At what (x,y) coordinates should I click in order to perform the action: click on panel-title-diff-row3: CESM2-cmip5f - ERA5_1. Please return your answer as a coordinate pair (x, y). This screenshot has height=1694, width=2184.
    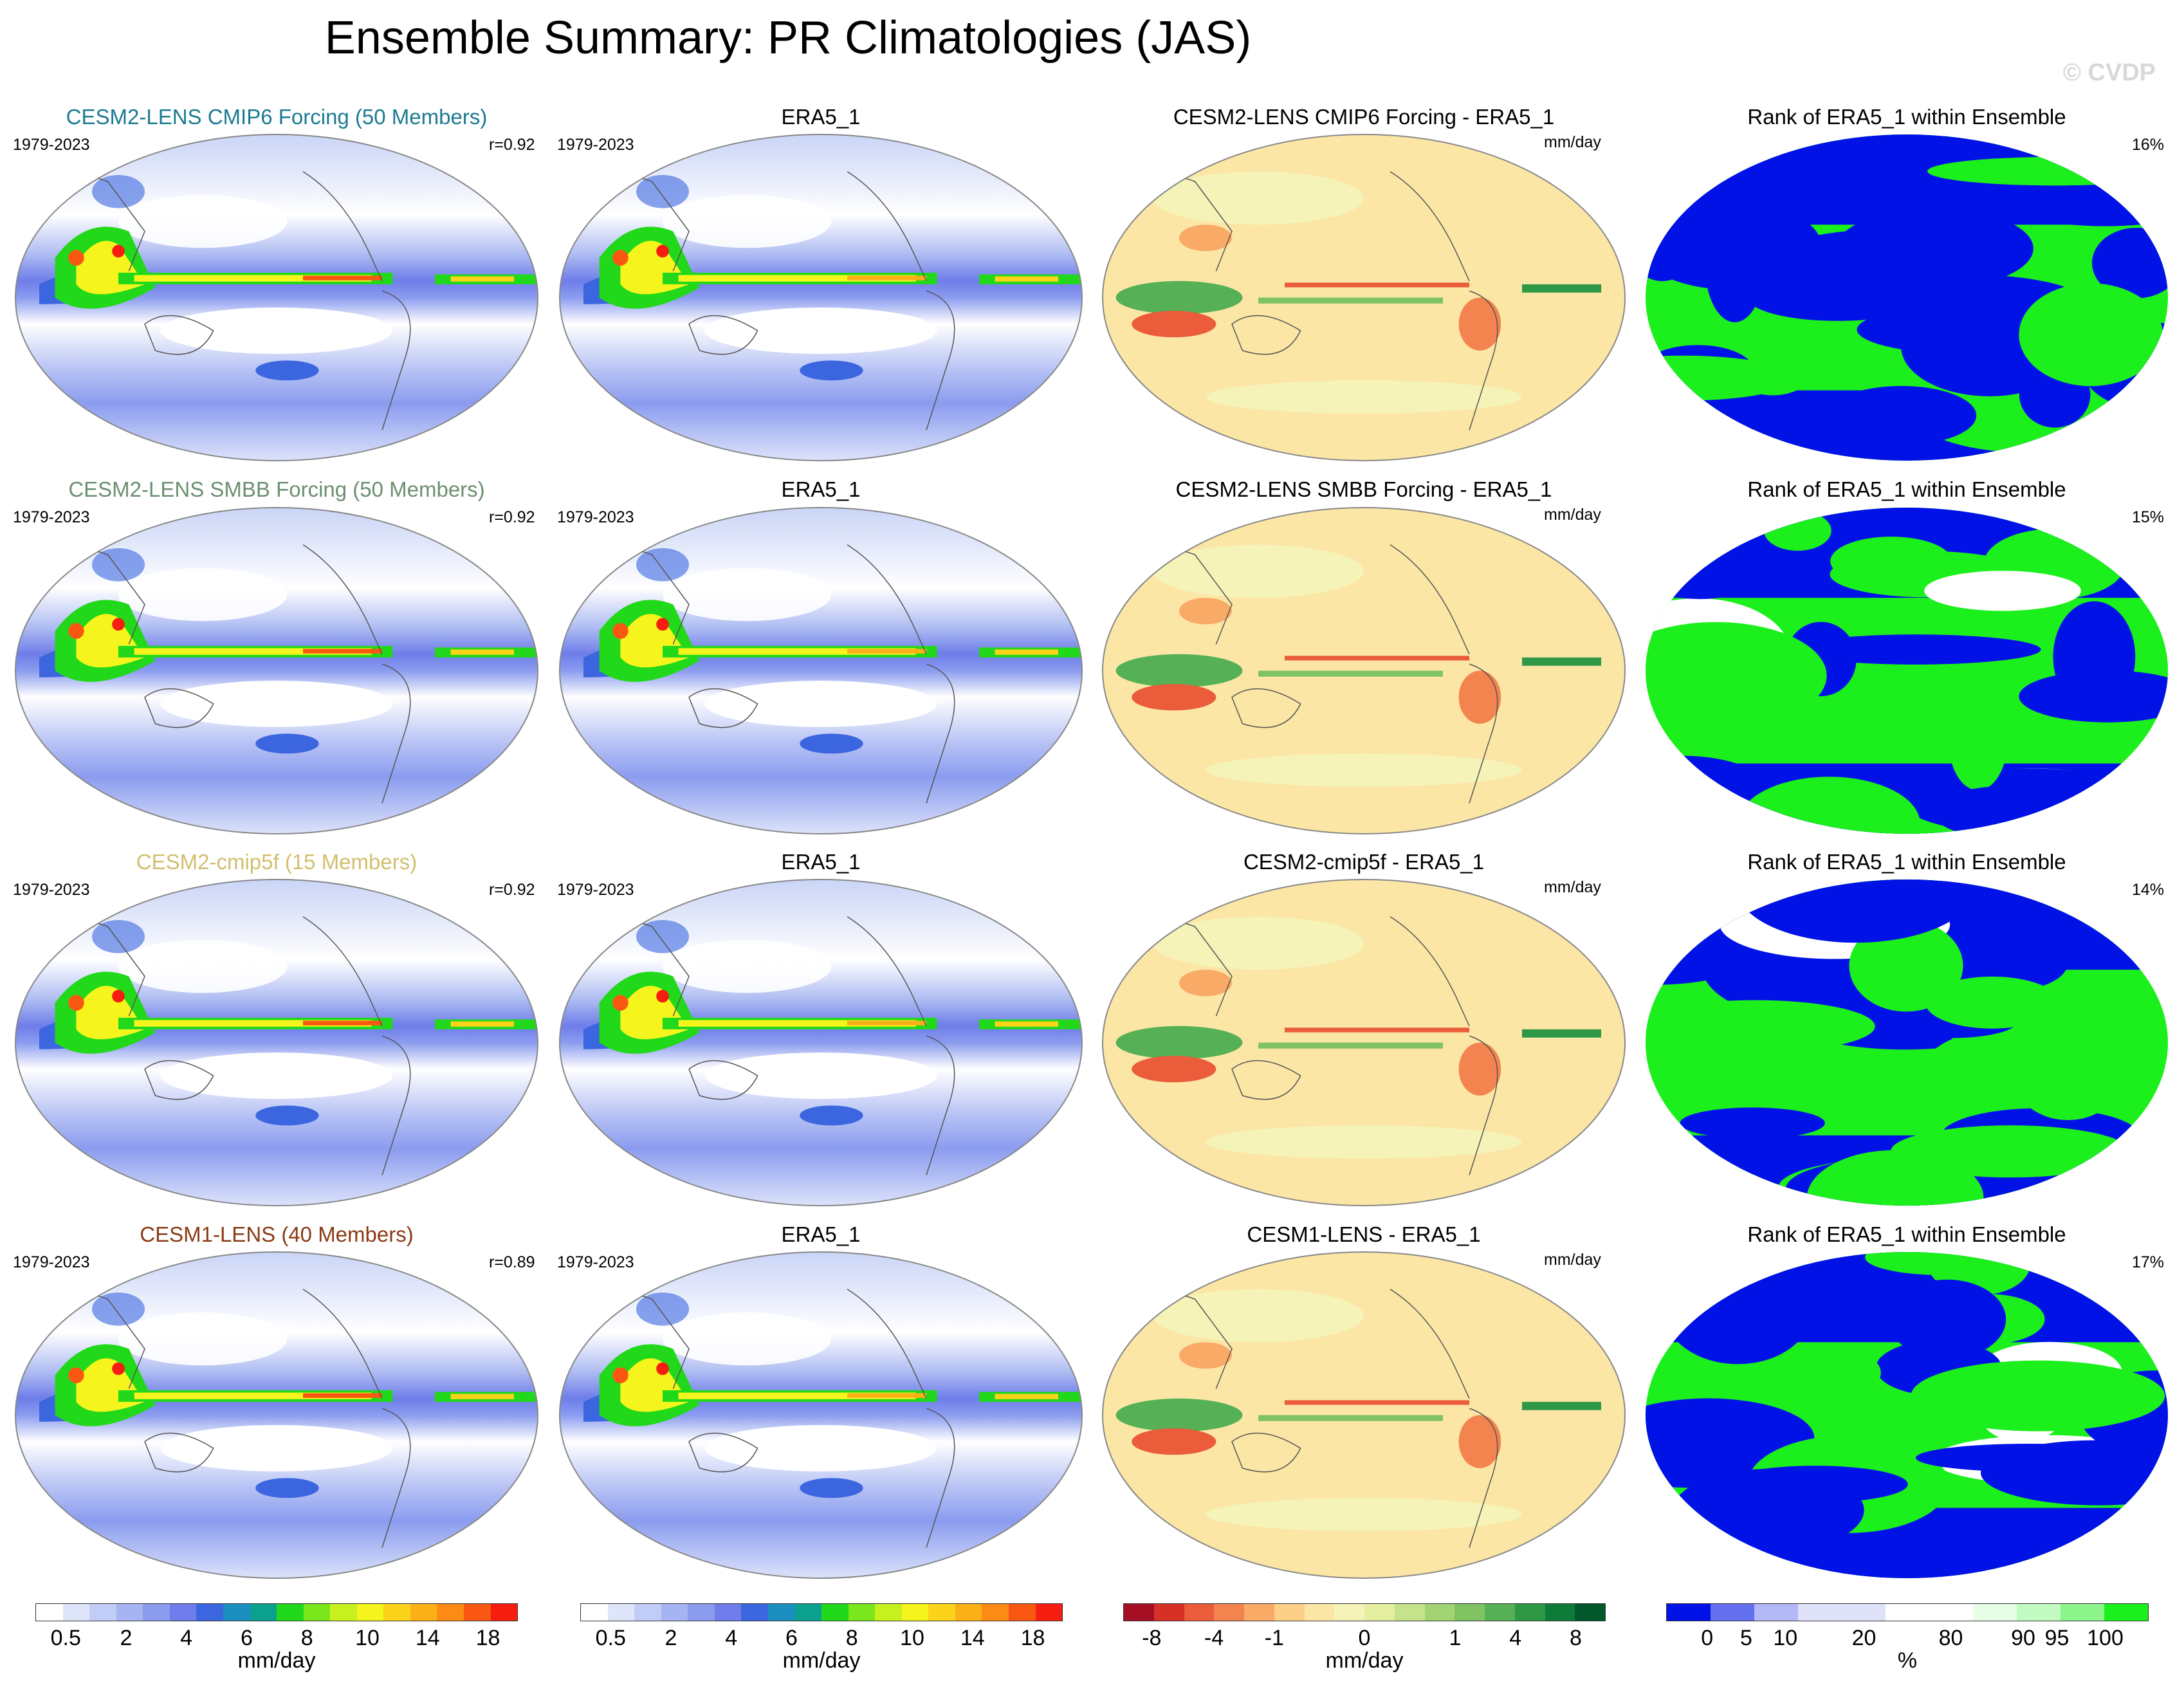
    Looking at the image, I should click on (1364, 862).